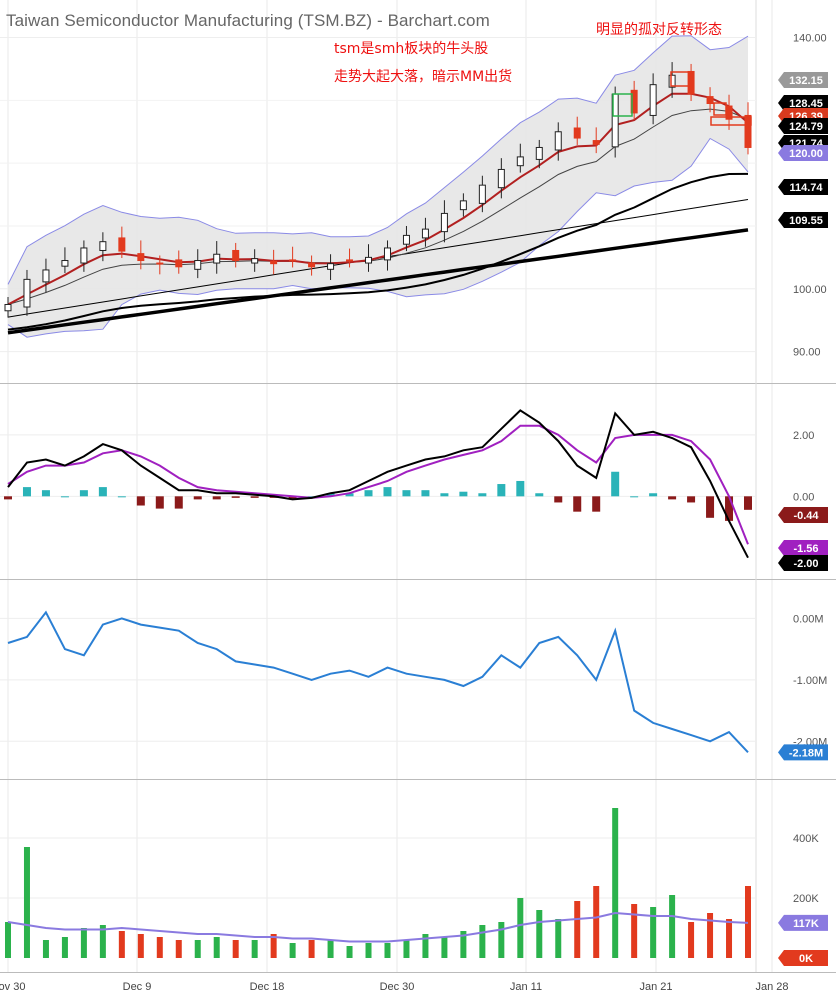 This screenshot has width=836, height=1000. I want to click on price-y-tick-1: 100.00, so click(810, 290).